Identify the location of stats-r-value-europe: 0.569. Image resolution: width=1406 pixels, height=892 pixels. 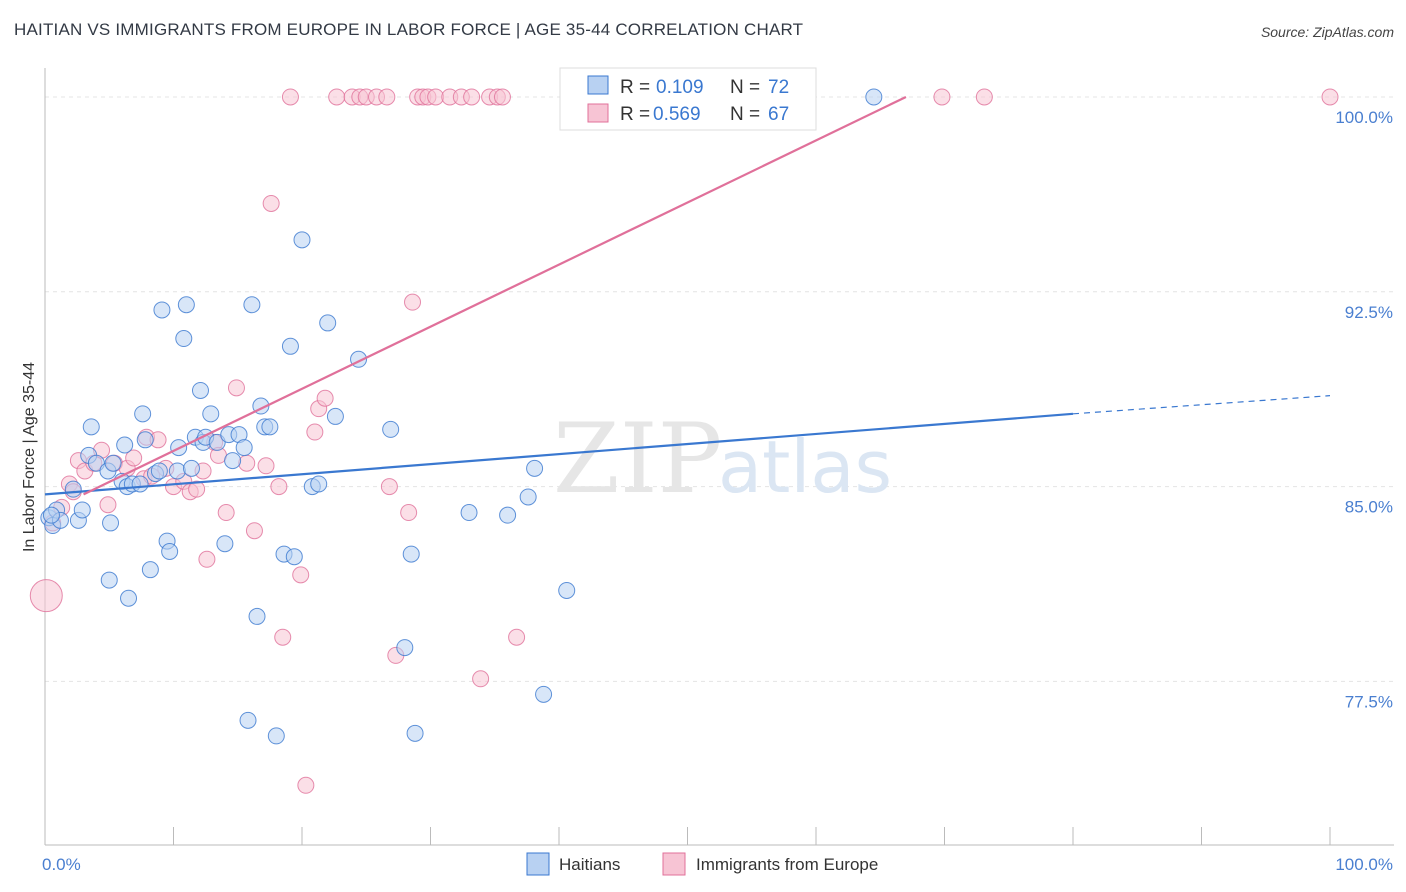
(677, 114).